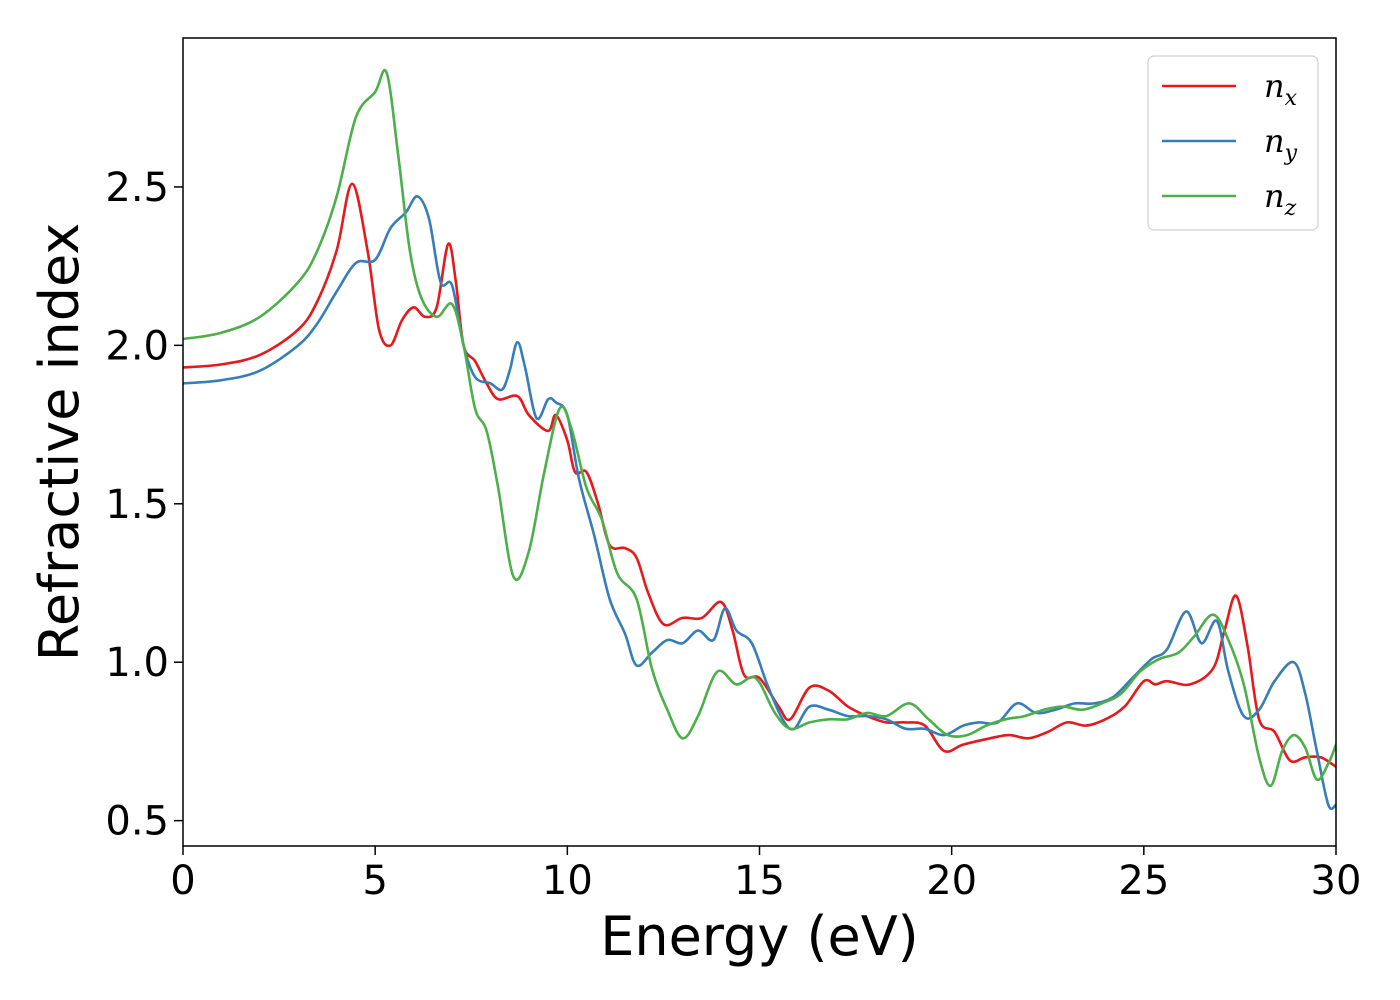 The width and height of the screenshot is (1400, 1000). What do you see at coordinates (759, 881) in the screenshot?
I see `x-tick-label: 15` at bounding box center [759, 881].